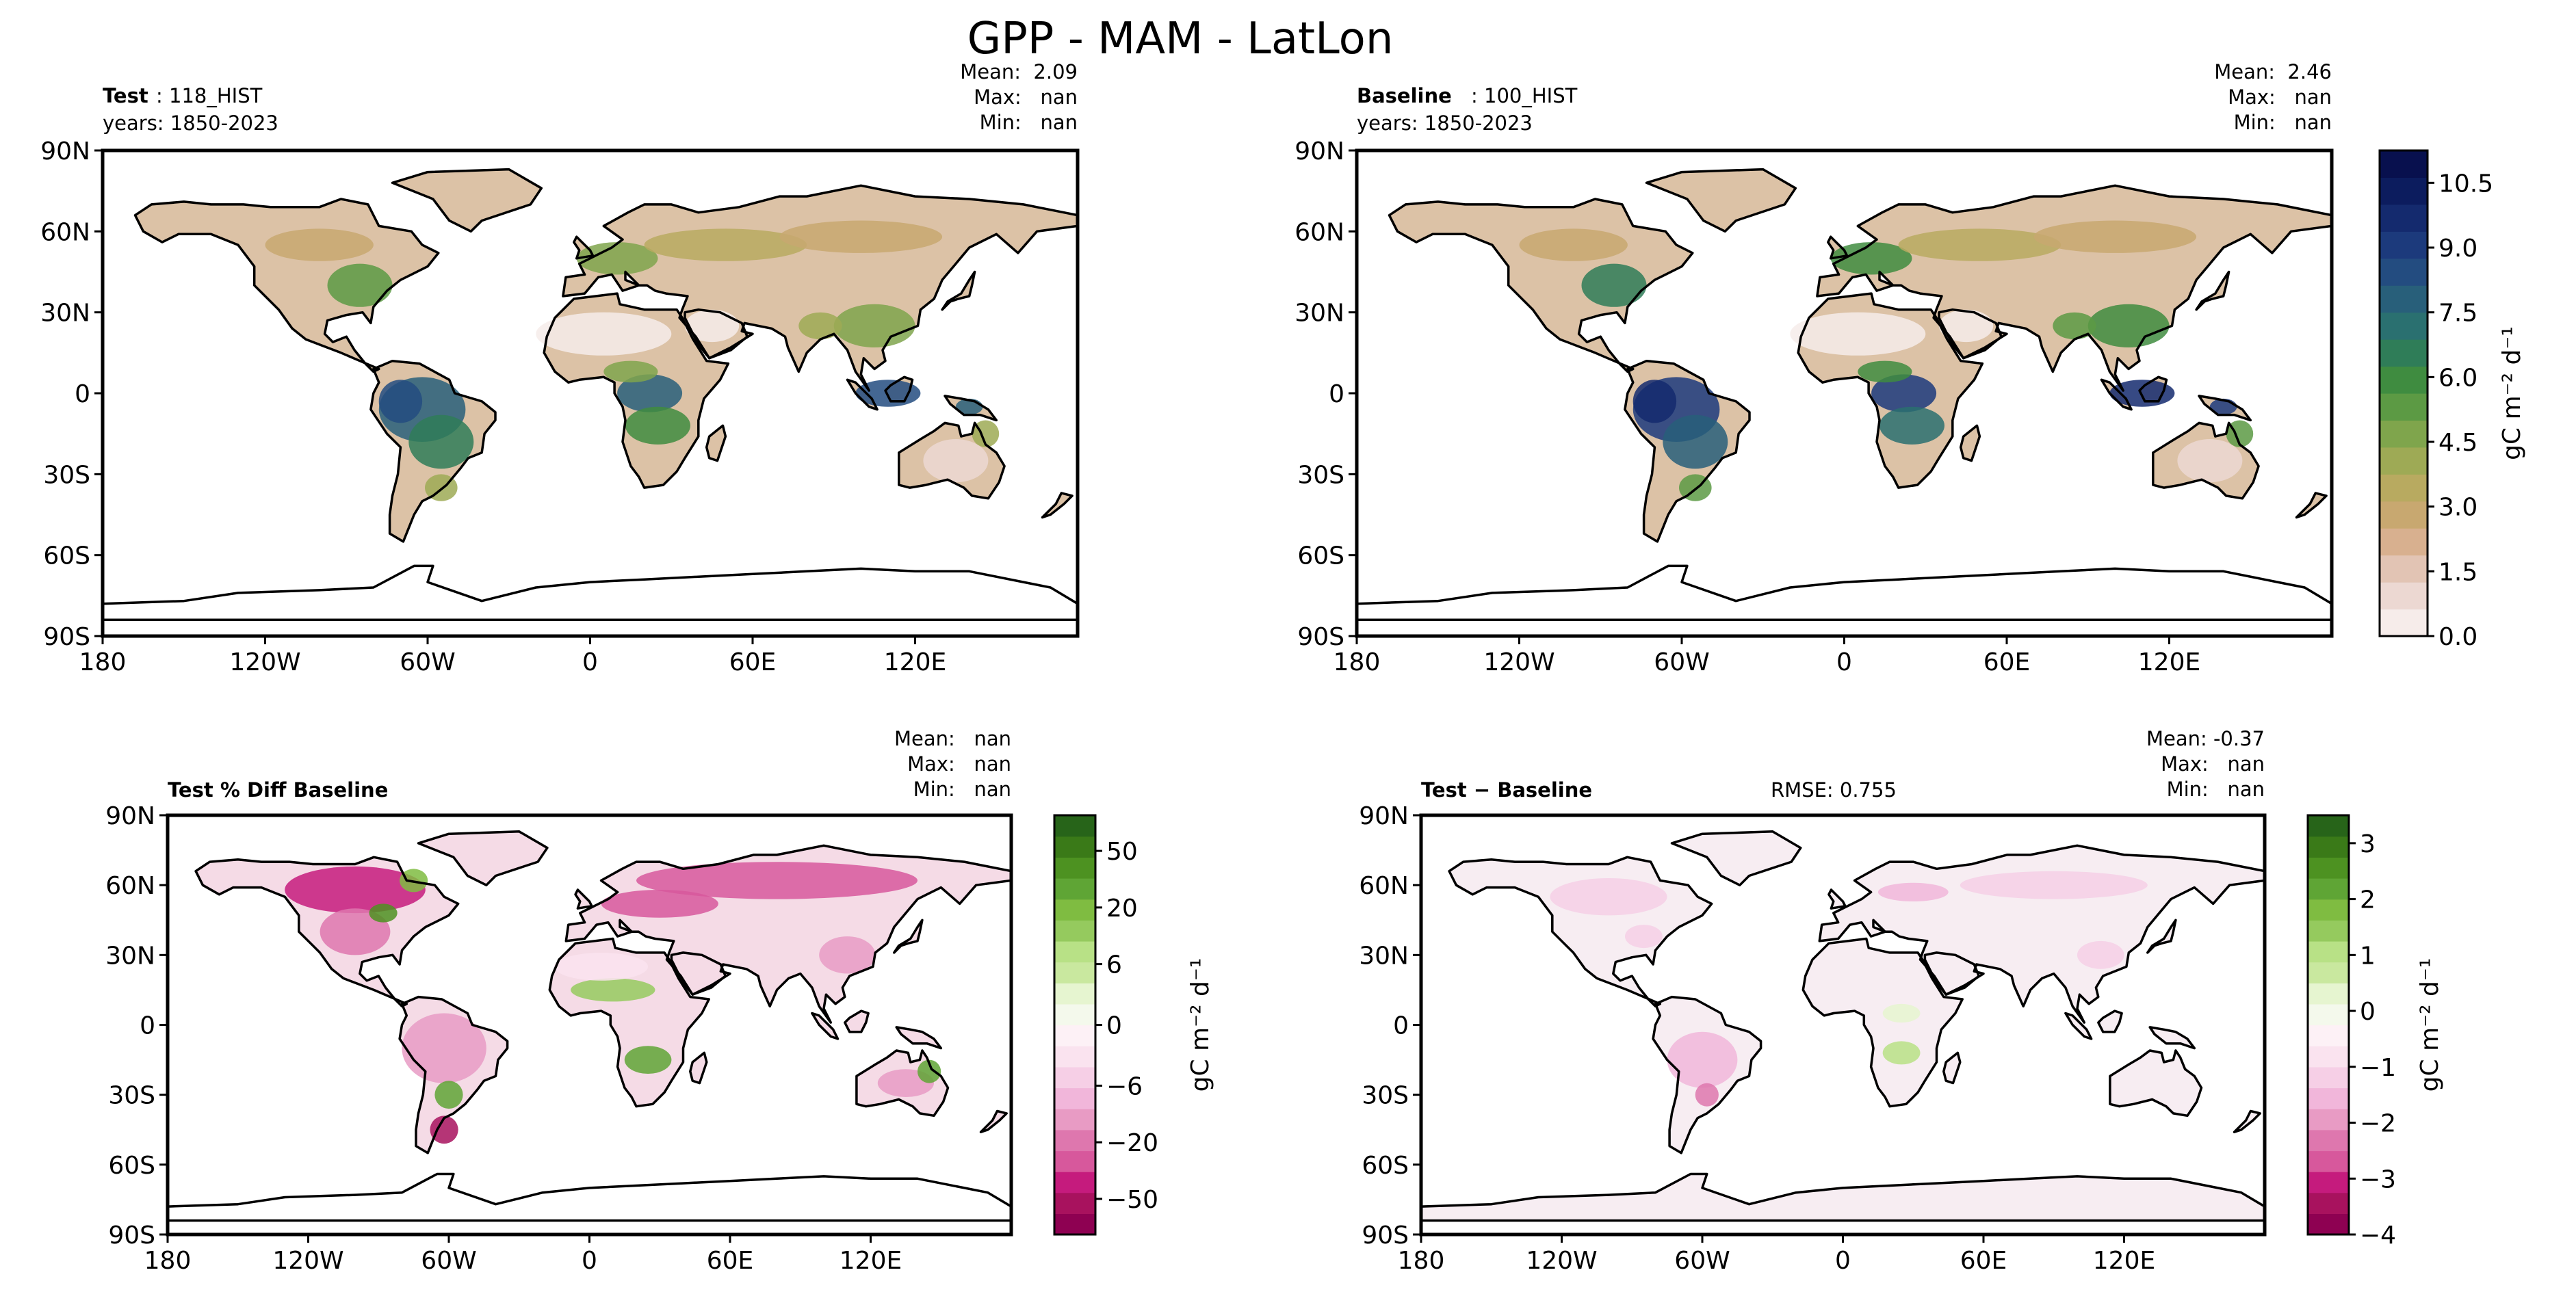 Image resolution: width=2576 pixels, height=1307 pixels. What do you see at coordinates (2172, 1038) in the screenshot?
I see `coastline-newguinea` at bounding box center [2172, 1038].